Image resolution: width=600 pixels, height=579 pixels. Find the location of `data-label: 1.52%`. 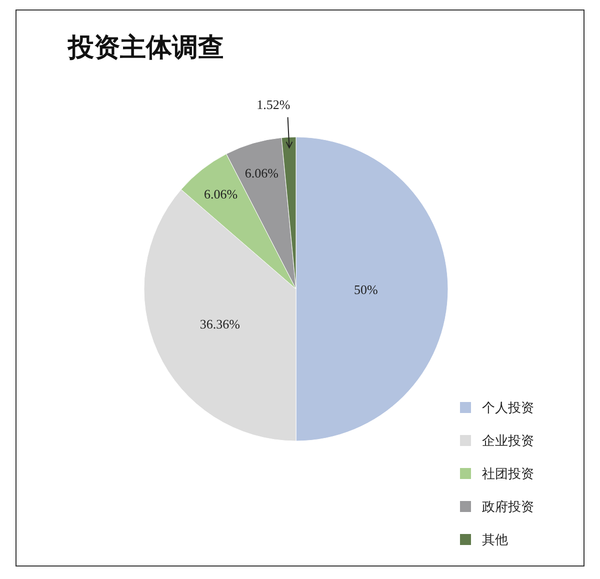

data-label: 1.52% is located at coordinates (273, 104).